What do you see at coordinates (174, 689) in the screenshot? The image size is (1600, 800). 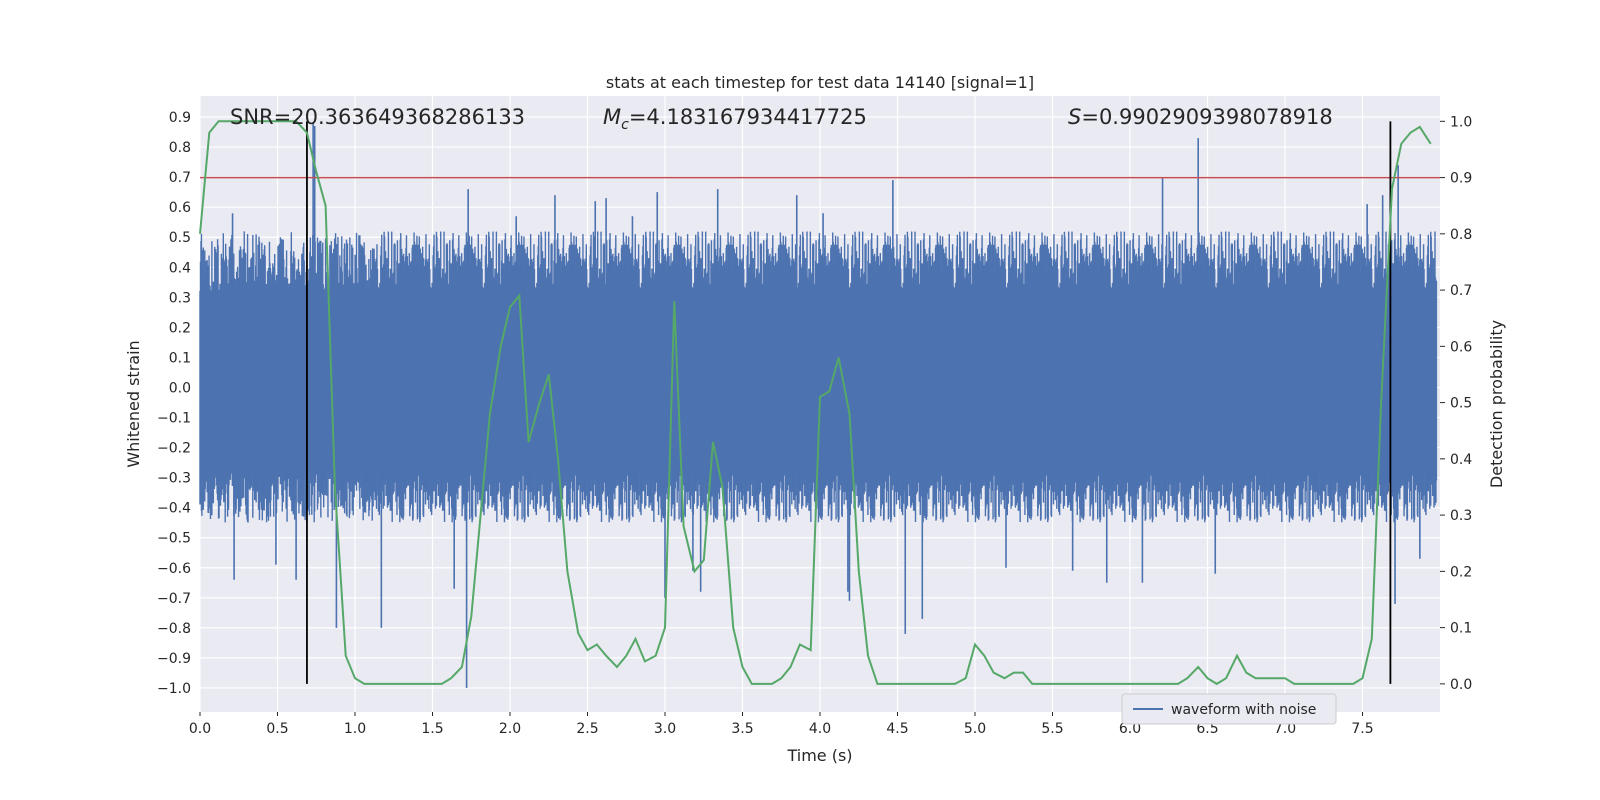 I see `y-left-tick-label: −1.0` at bounding box center [174, 689].